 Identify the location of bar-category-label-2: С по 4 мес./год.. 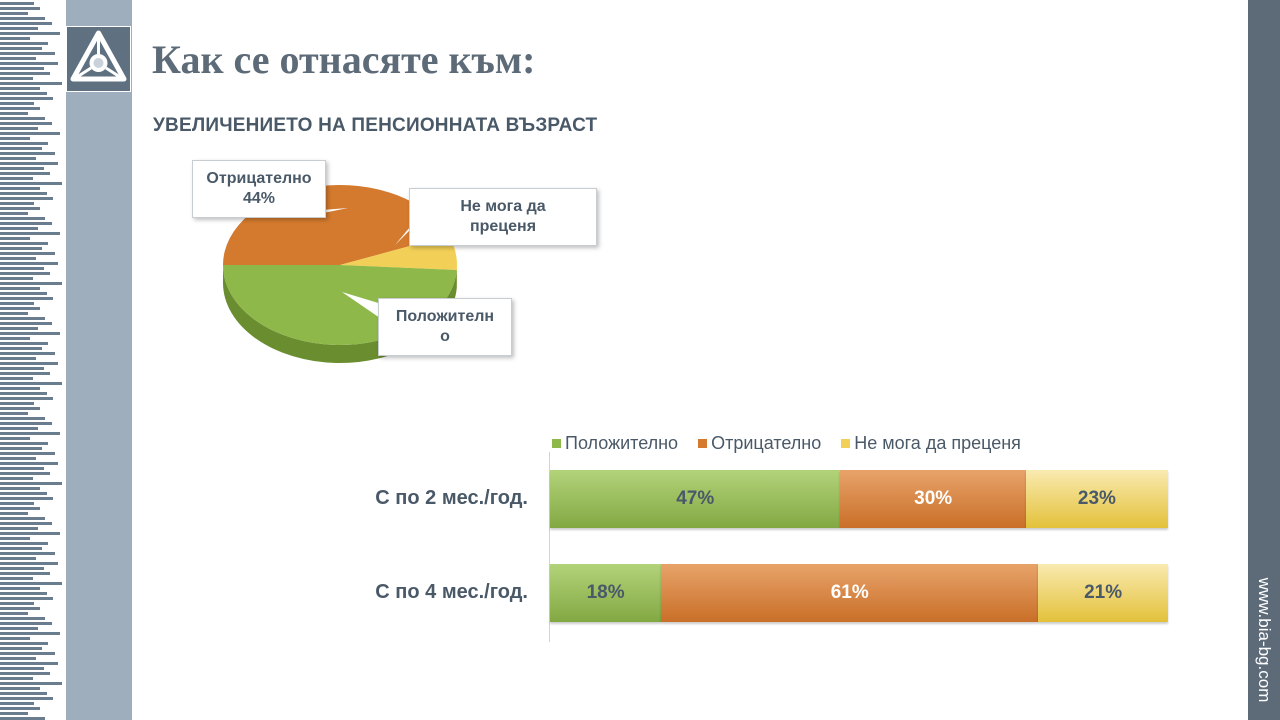
(451, 592).